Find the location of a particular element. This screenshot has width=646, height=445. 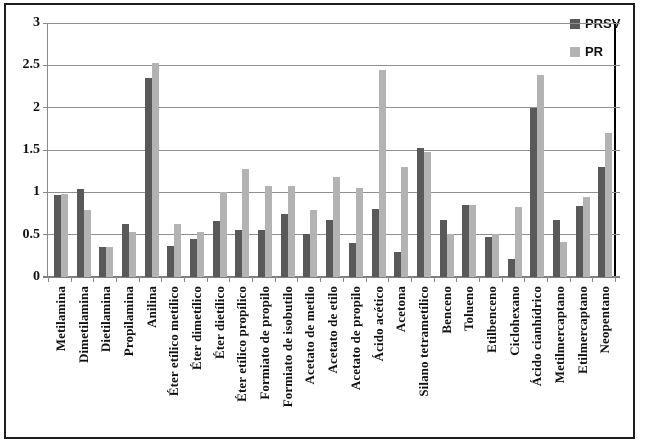

x-axis-baseline is located at coordinates (331, 277).